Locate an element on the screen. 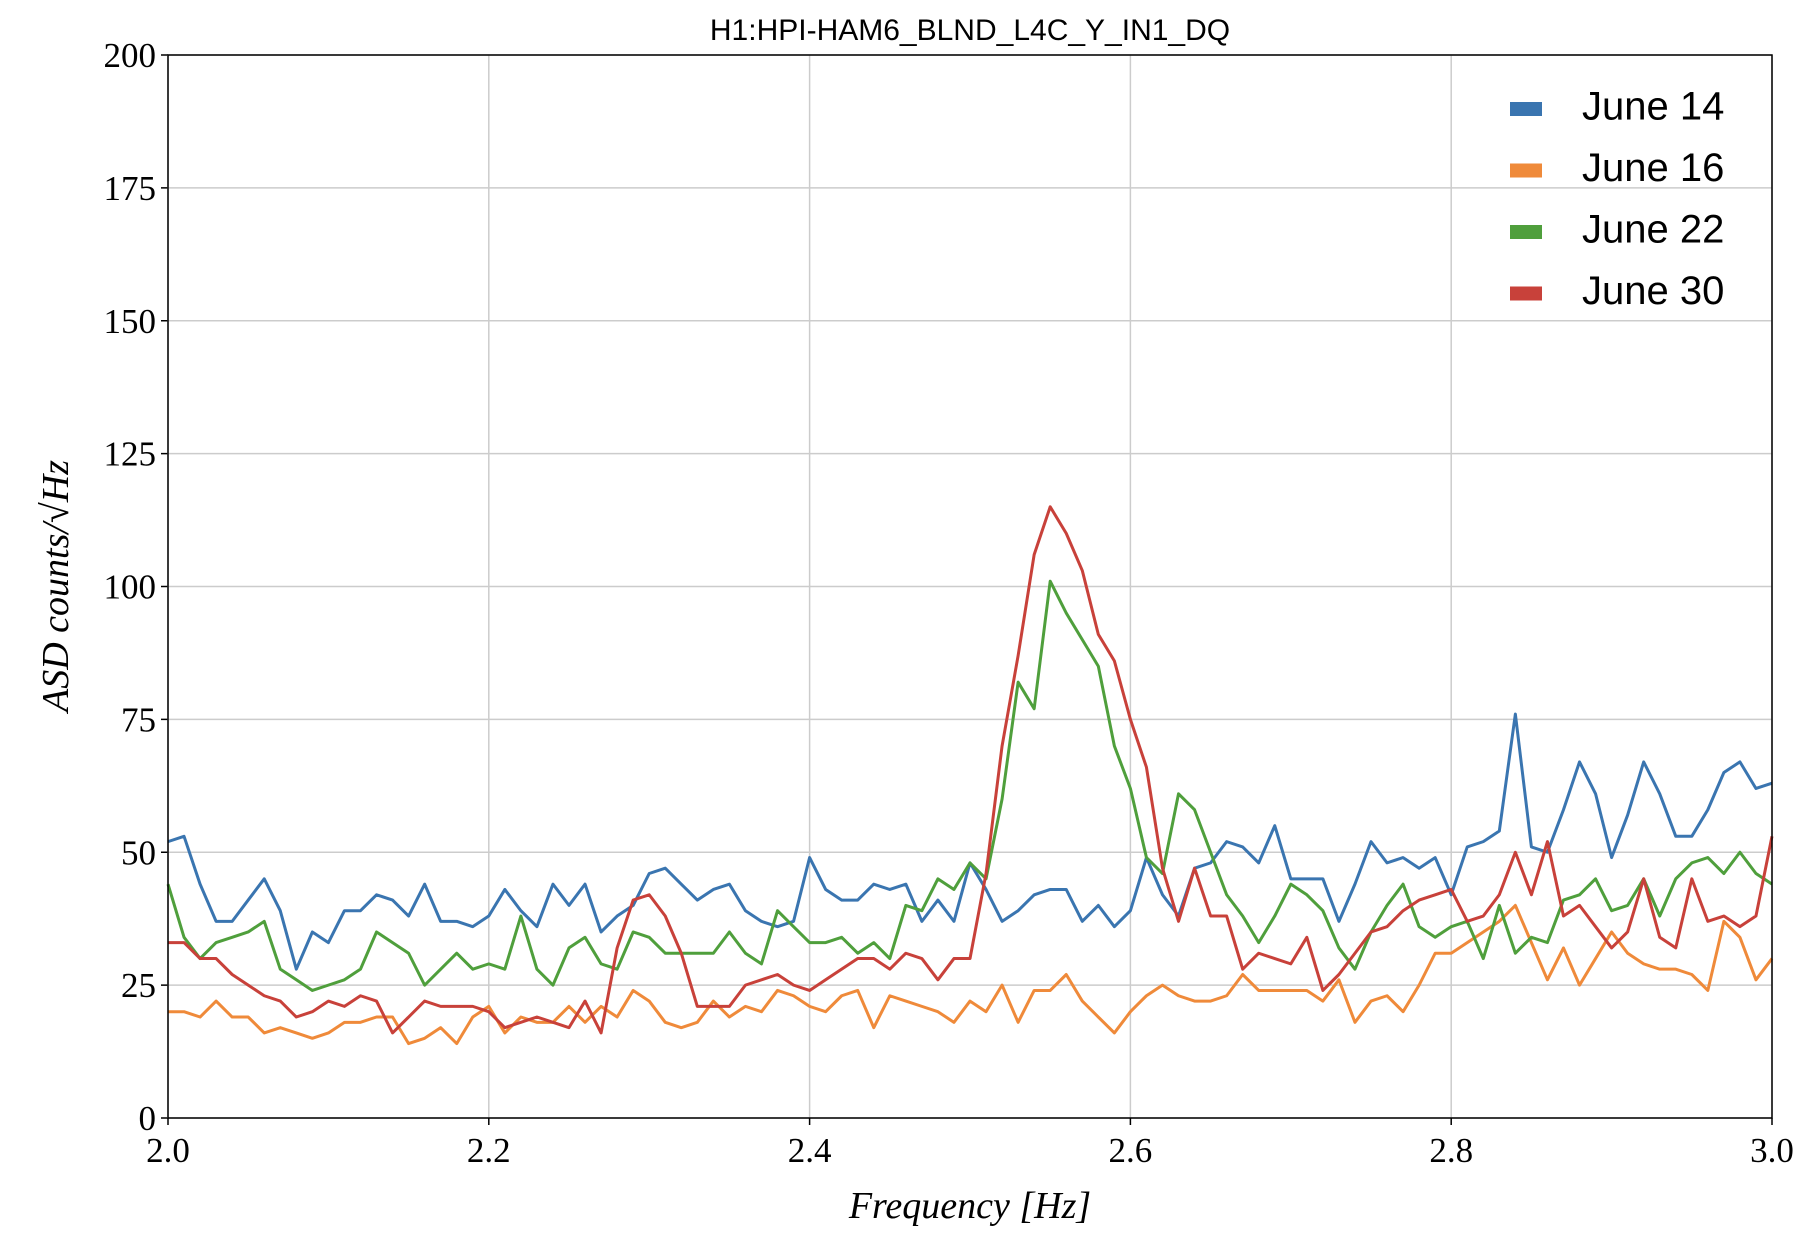  series-line is located at coordinates (971, 974).